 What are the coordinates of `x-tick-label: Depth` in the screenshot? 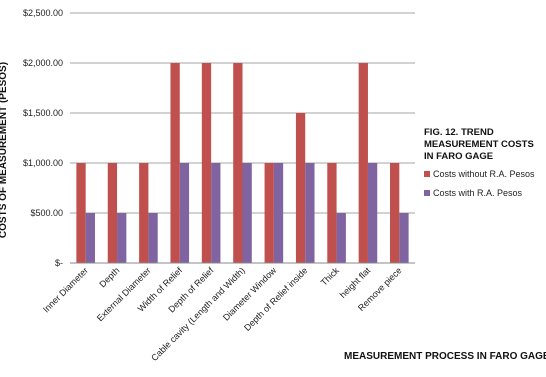 It's located at (109, 277).